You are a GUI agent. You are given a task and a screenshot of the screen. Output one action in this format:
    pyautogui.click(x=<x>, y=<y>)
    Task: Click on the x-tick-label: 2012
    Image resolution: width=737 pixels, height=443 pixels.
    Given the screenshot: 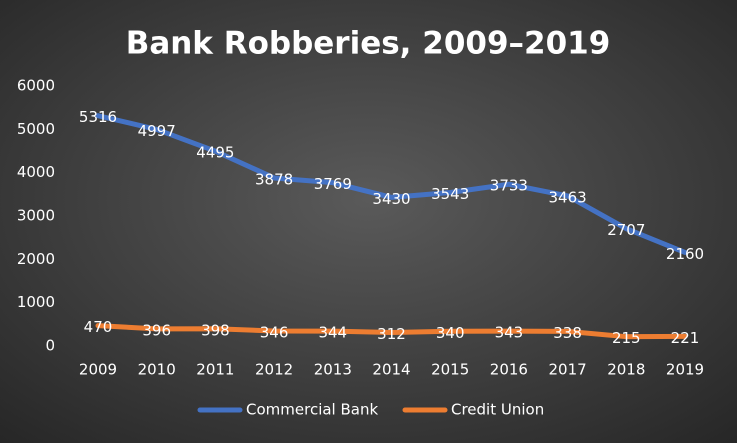 What is the action you would take?
    pyautogui.click(x=274, y=370)
    